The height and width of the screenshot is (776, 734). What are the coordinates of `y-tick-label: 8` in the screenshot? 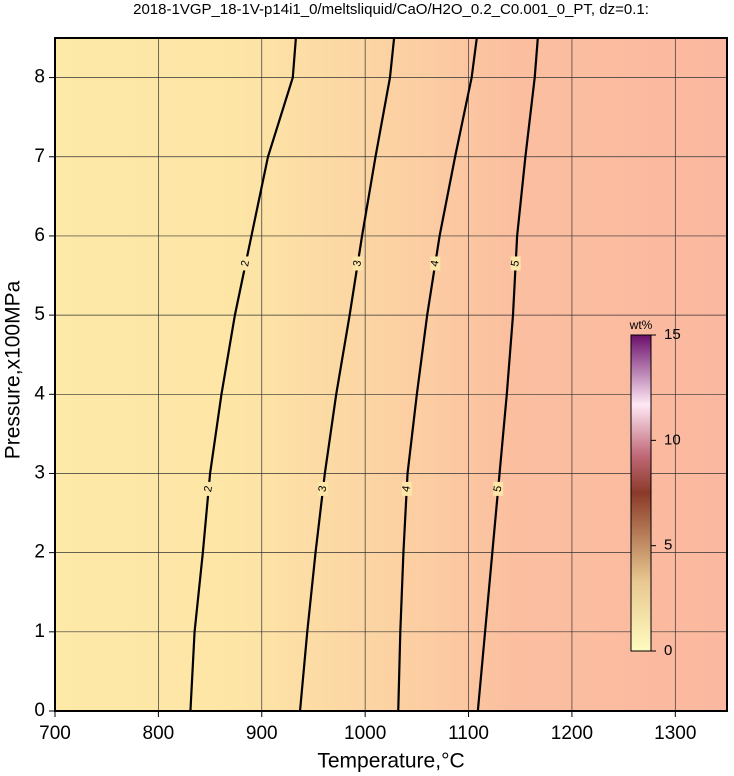 It's located at (39, 77).